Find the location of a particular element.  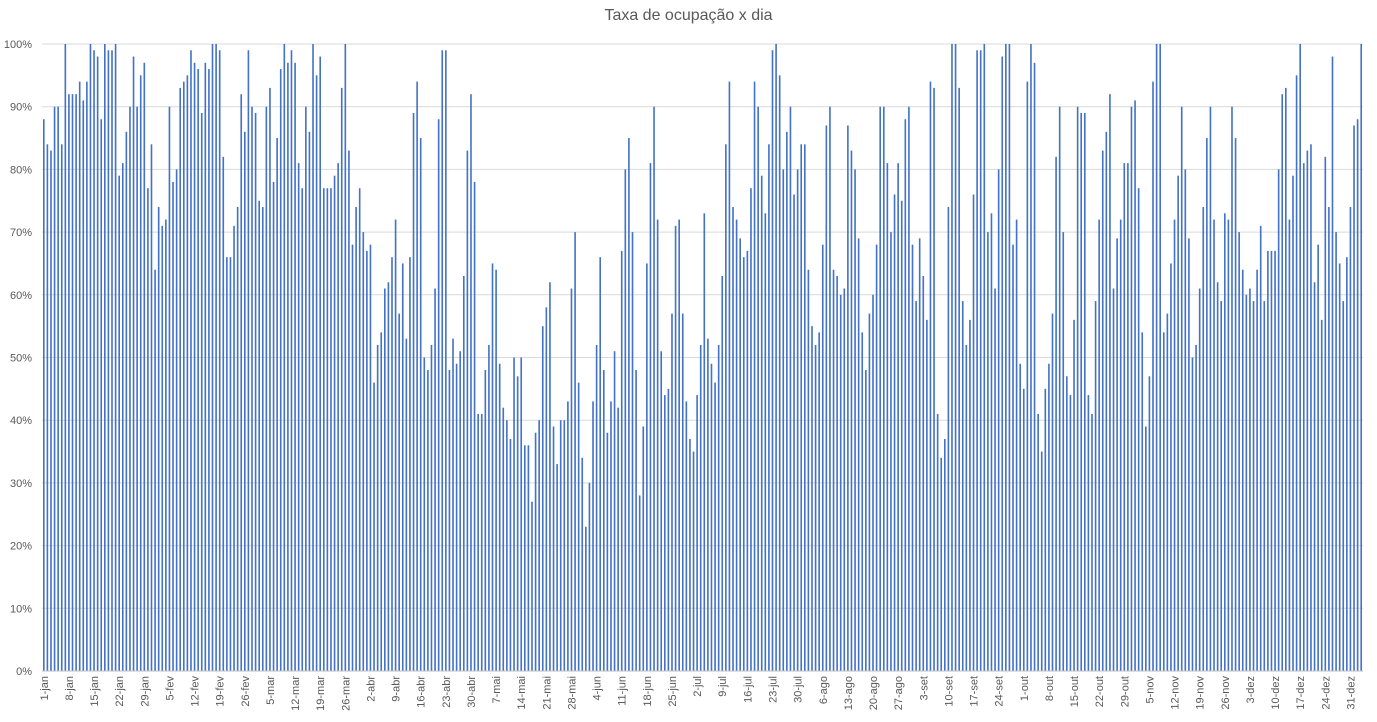

x-tick-label: 15-out is located at coordinates (1075, 691).